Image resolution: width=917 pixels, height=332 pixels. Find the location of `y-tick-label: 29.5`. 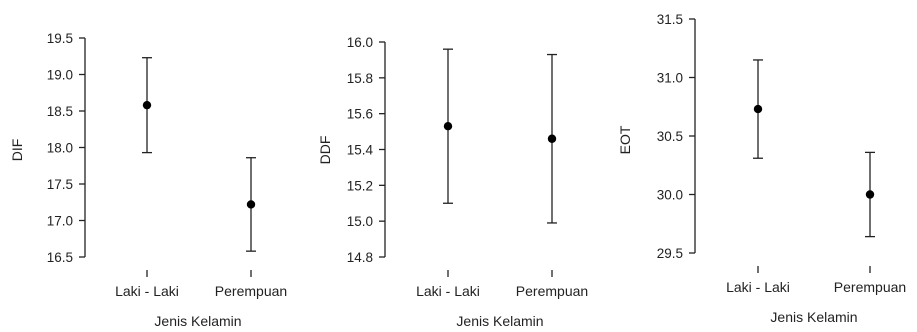

y-tick-label: 29.5 is located at coordinates (670, 253).